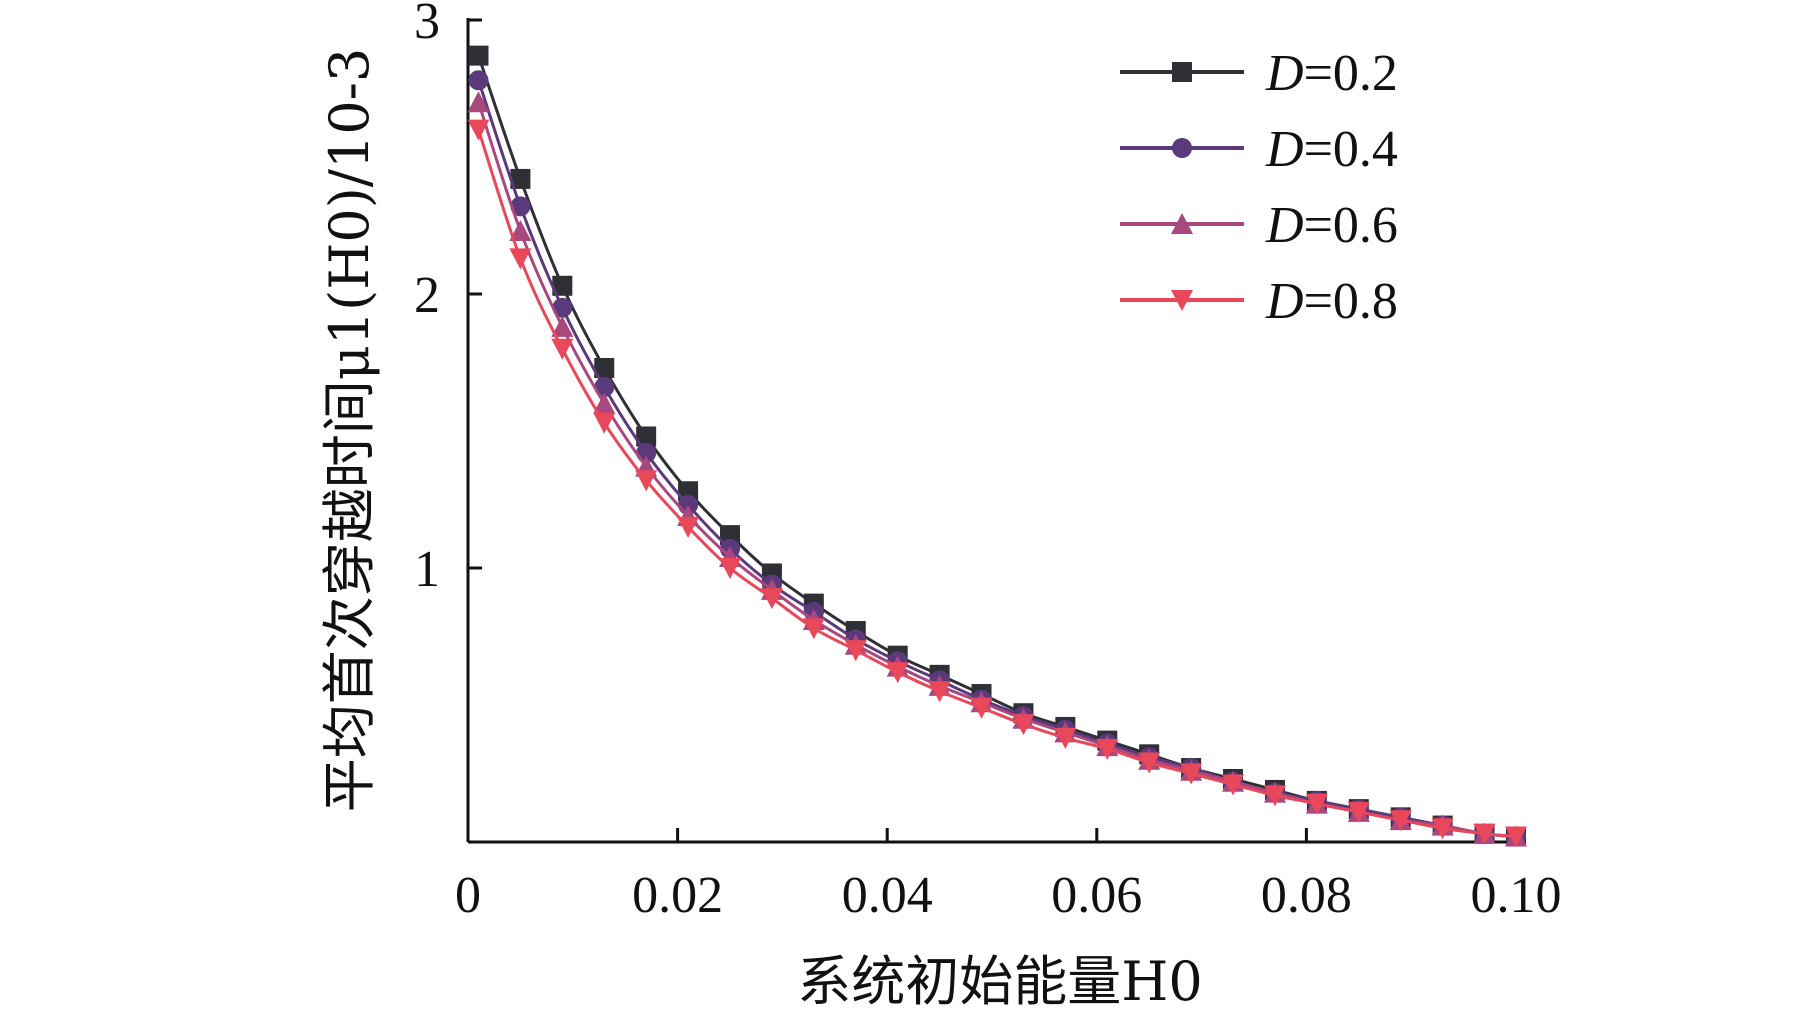 This screenshot has width=1819, height=1009. I want to click on x-tick-label: 0, so click(468, 895).